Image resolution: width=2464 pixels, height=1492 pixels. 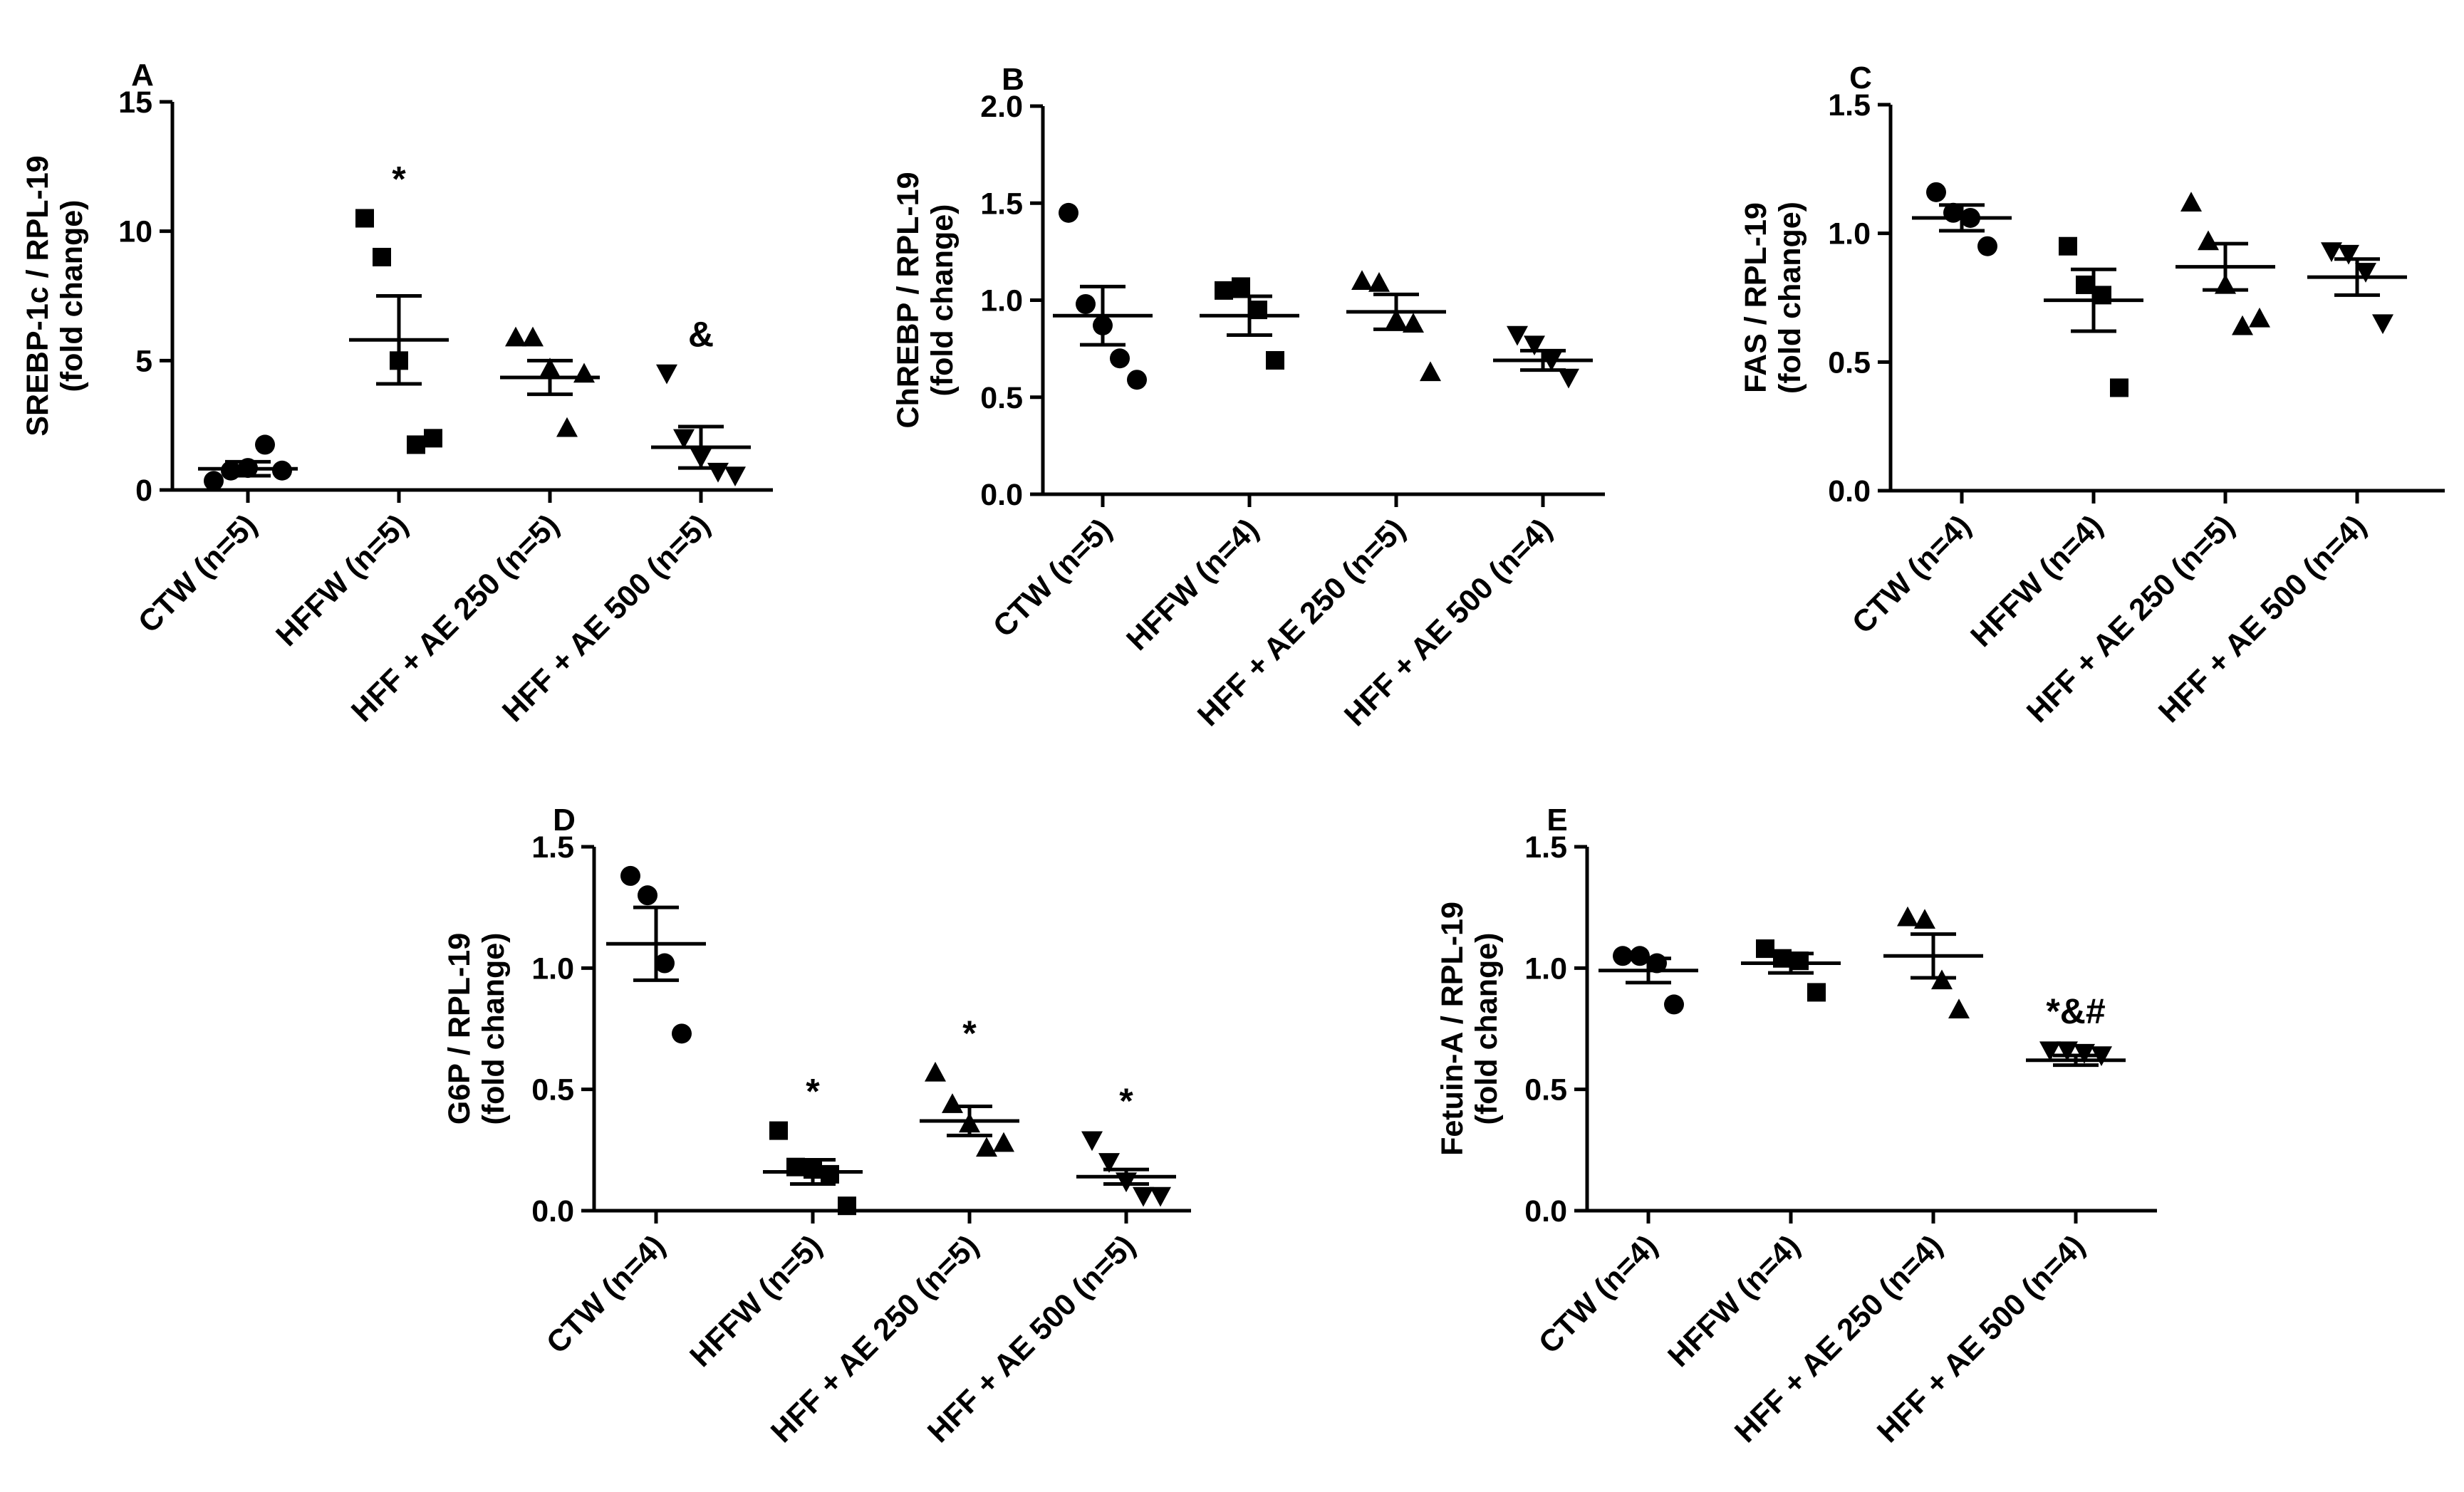 I want to click on group-4: HFF + AE 500 (n=4), so click(x=2279, y=485).